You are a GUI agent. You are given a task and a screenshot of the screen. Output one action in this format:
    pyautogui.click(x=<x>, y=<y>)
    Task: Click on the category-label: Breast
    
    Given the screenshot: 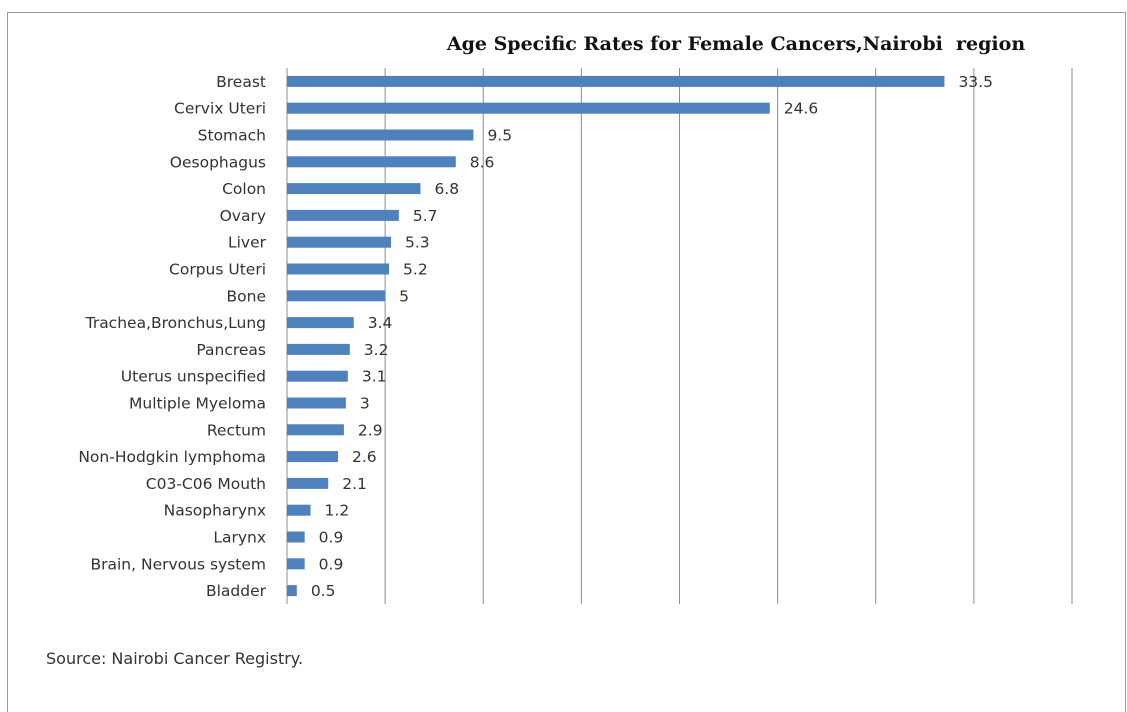 What is the action you would take?
    pyautogui.click(x=241, y=82)
    